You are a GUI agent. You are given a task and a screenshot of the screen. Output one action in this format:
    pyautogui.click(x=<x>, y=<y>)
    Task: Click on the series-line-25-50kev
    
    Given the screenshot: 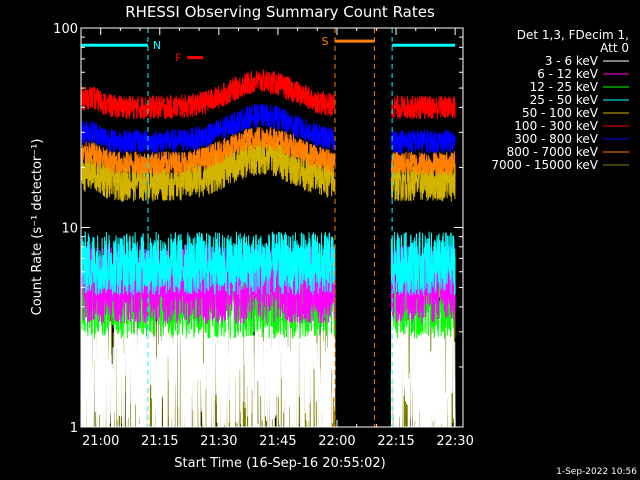 What is the action you would take?
    pyautogui.click(x=268, y=263)
    